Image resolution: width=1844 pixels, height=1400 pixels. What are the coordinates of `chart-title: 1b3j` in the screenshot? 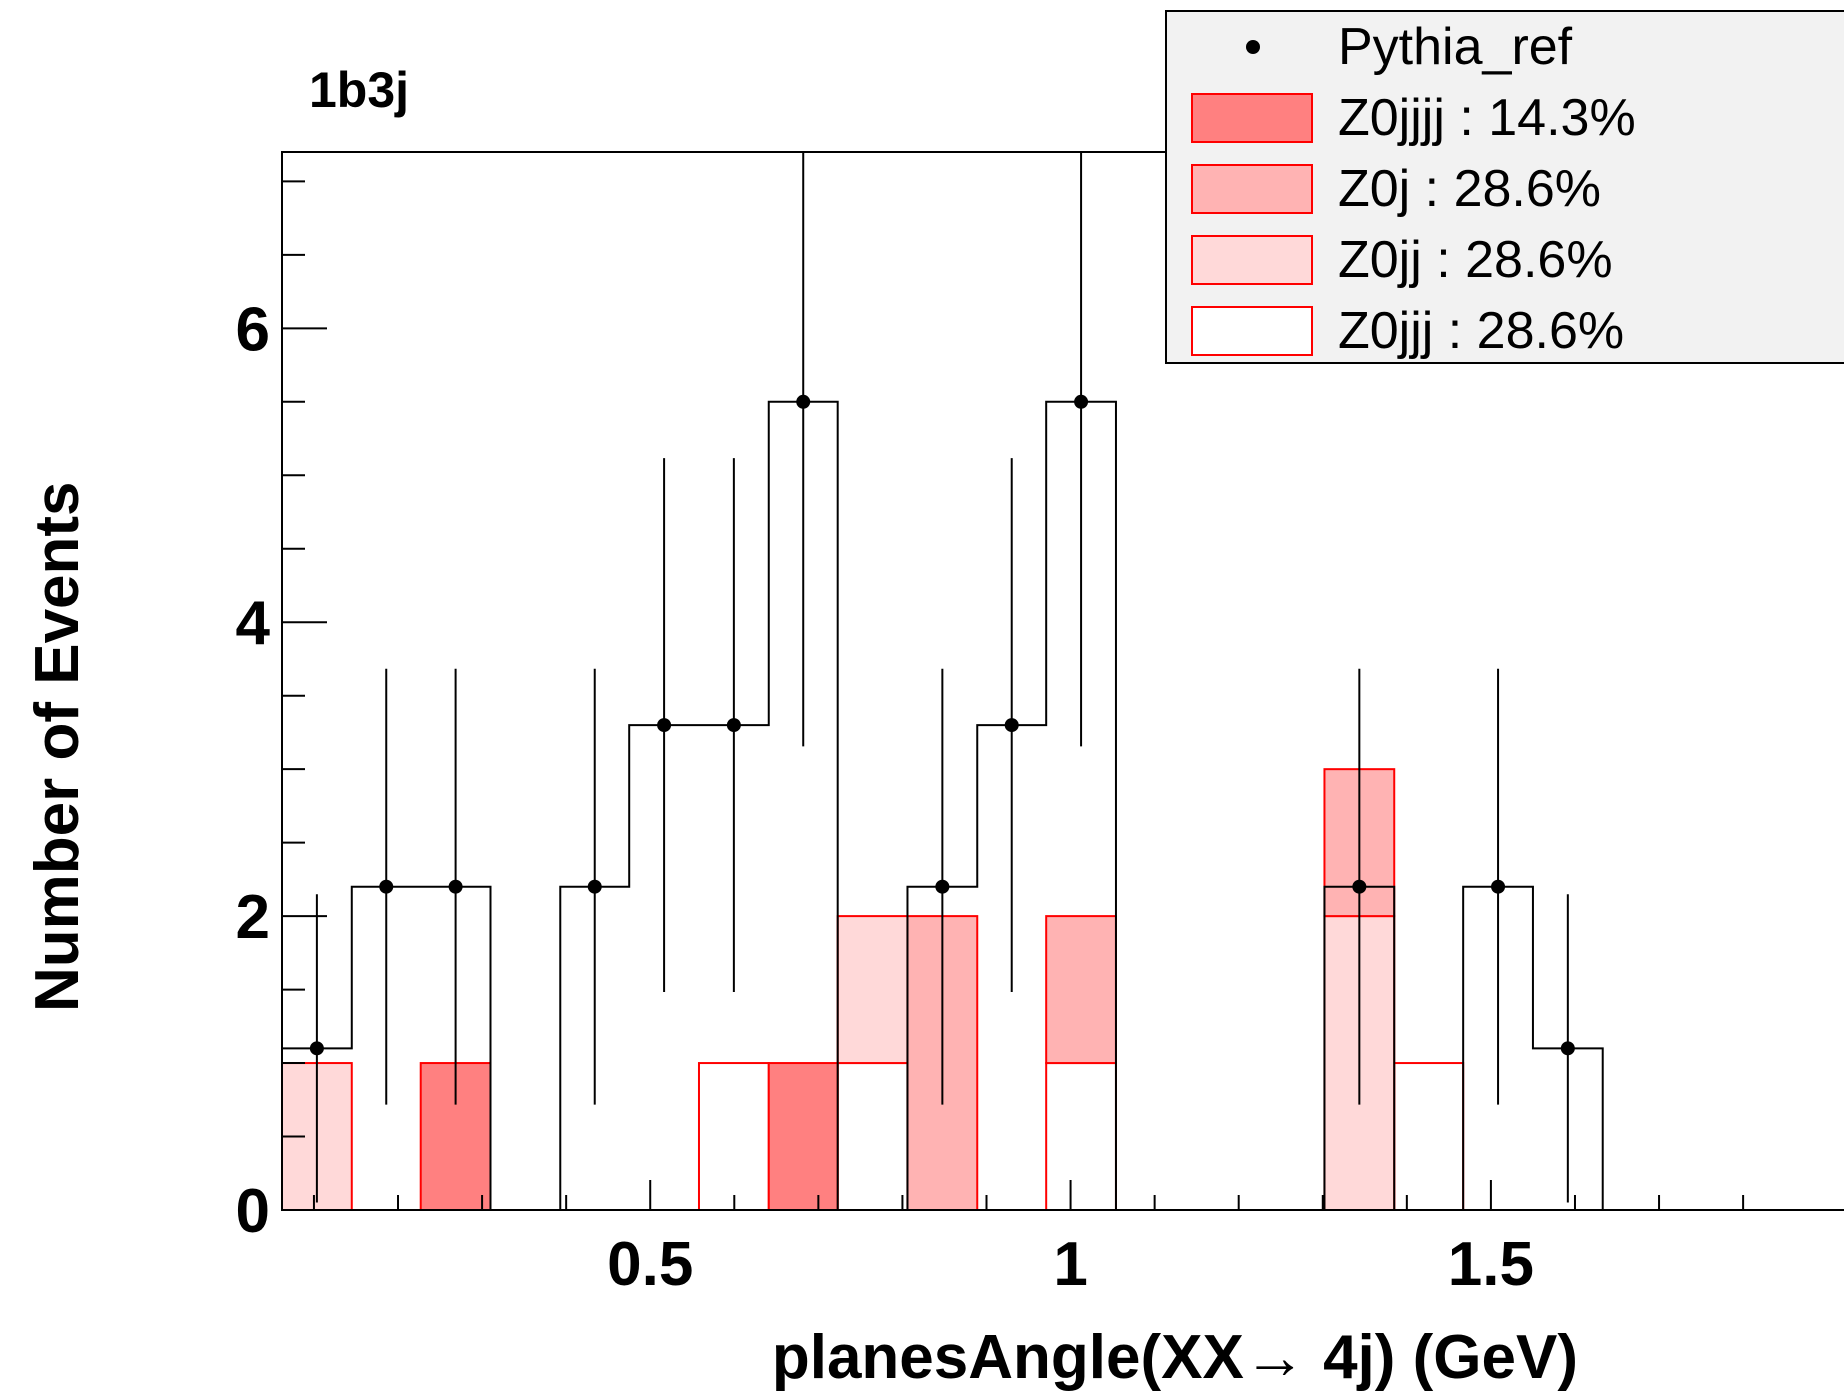 It's located at (359, 90).